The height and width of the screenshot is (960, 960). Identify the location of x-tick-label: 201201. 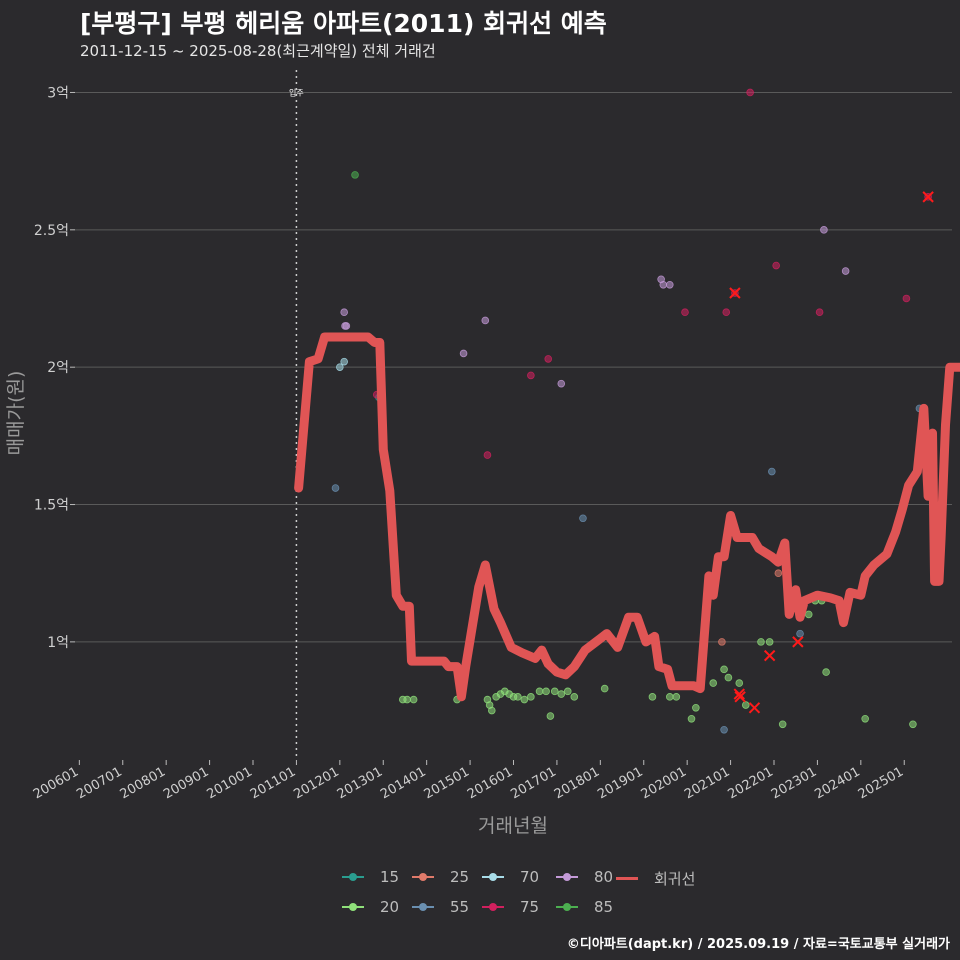
(316, 783).